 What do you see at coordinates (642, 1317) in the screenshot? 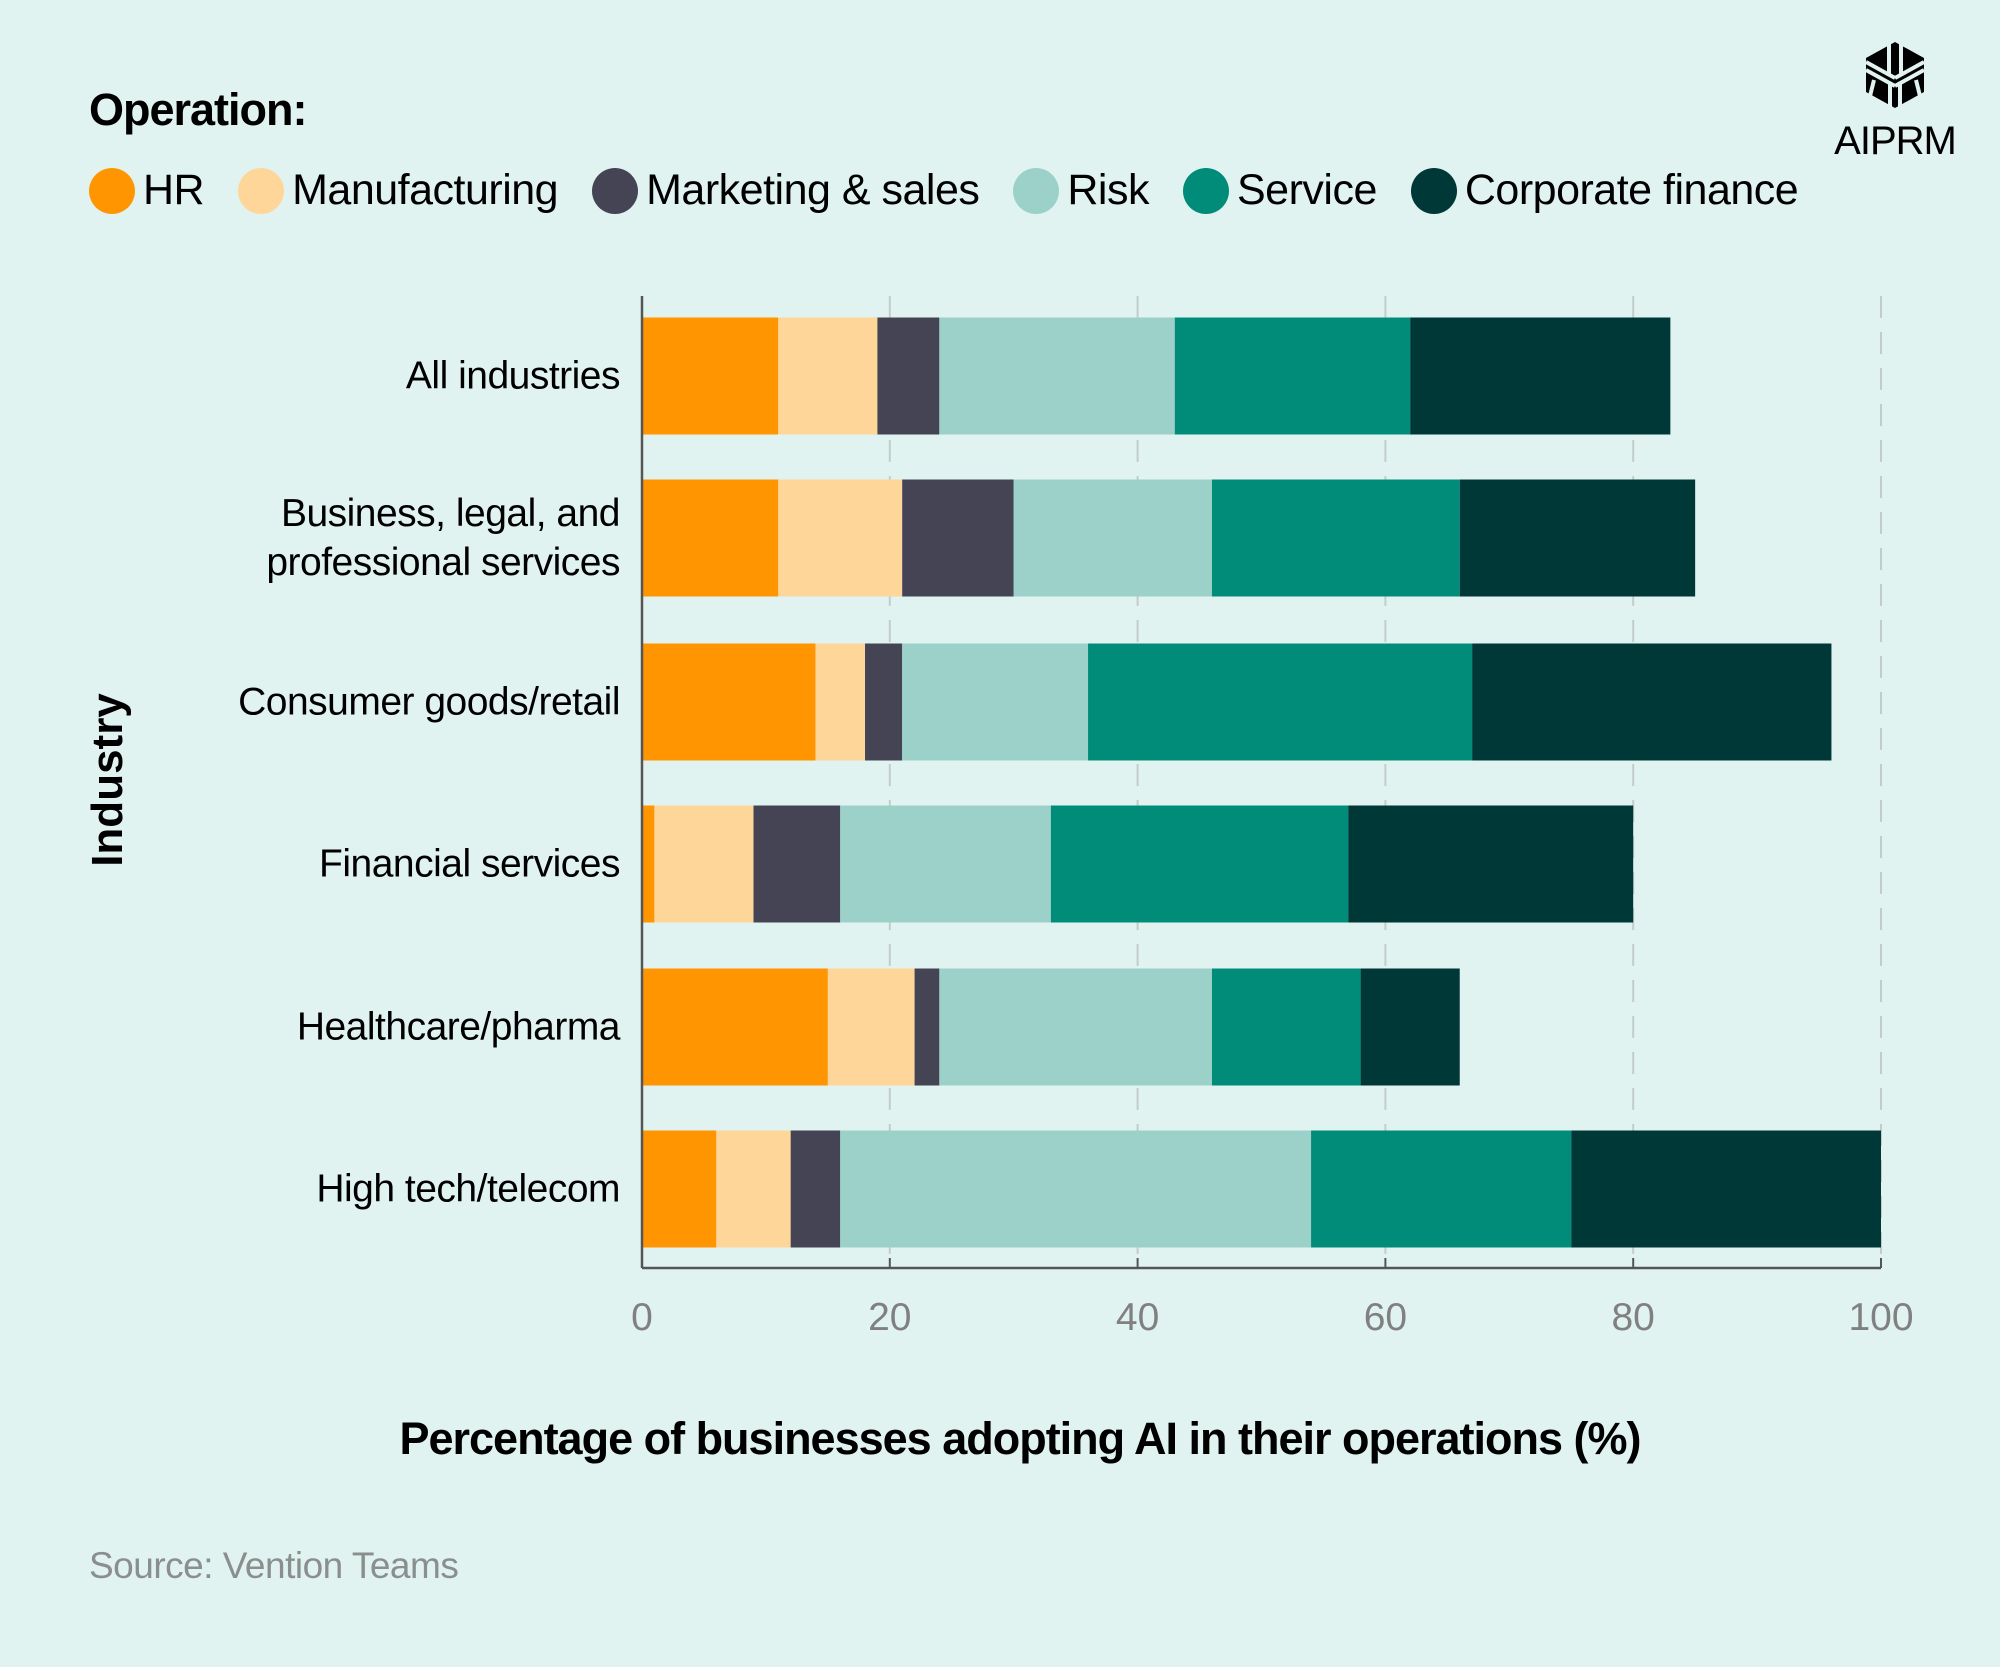
I see `x-tick-label: 0` at bounding box center [642, 1317].